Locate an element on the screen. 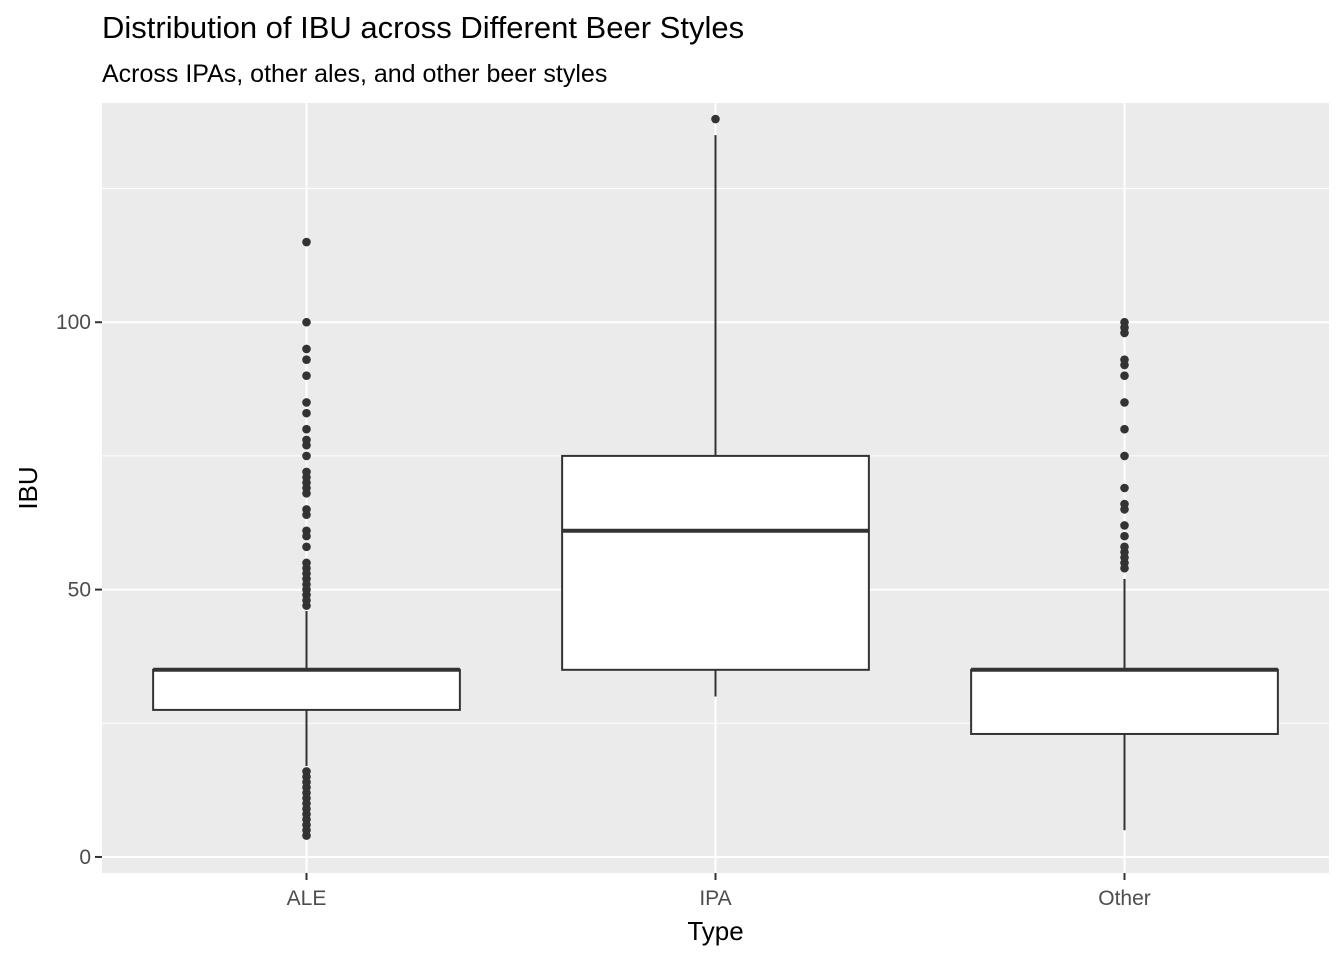 The image size is (1344, 960). x-tick-label: Other is located at coordinates (1124, 898).